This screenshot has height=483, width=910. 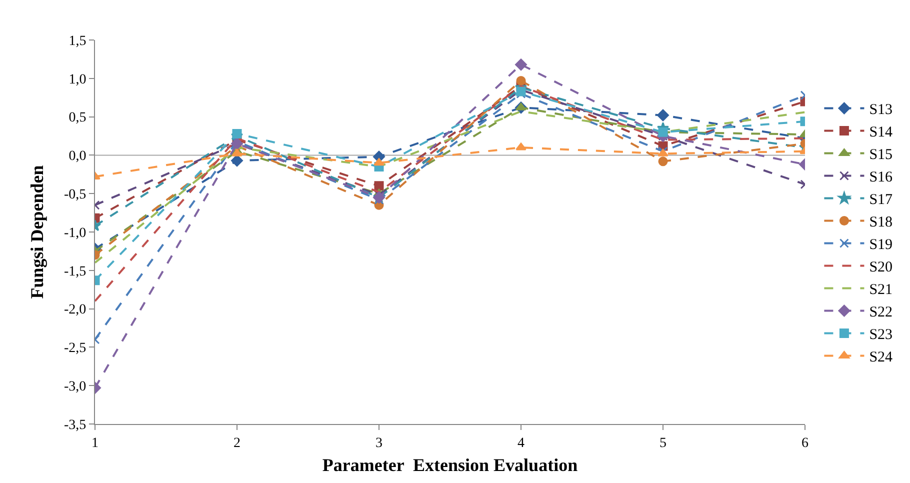 What do you see at coordinates (95, 443) in the screenshot?
I see `x-tick-label: 1` at bounding box center [95, 443].